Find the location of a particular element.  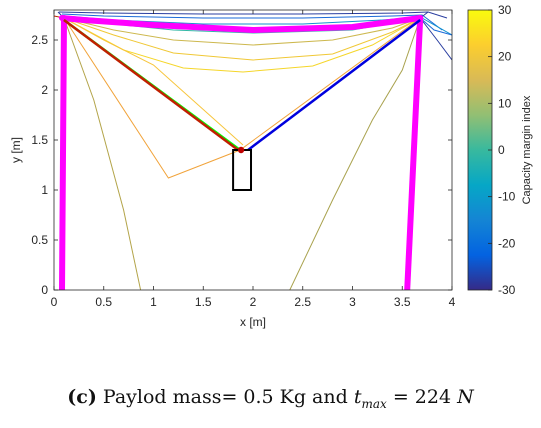

caption-equals: = 224 is located at coordinates (422, 397).